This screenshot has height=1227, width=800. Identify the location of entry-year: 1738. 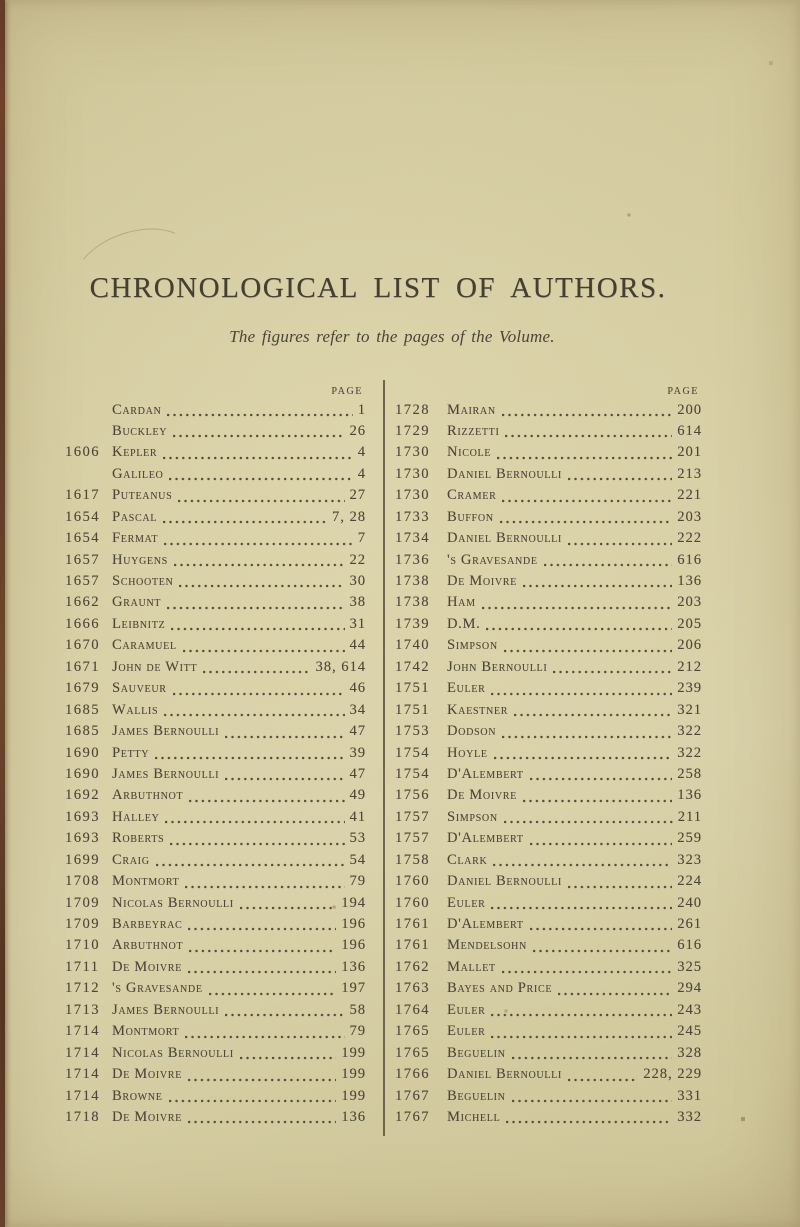
(412, 602).